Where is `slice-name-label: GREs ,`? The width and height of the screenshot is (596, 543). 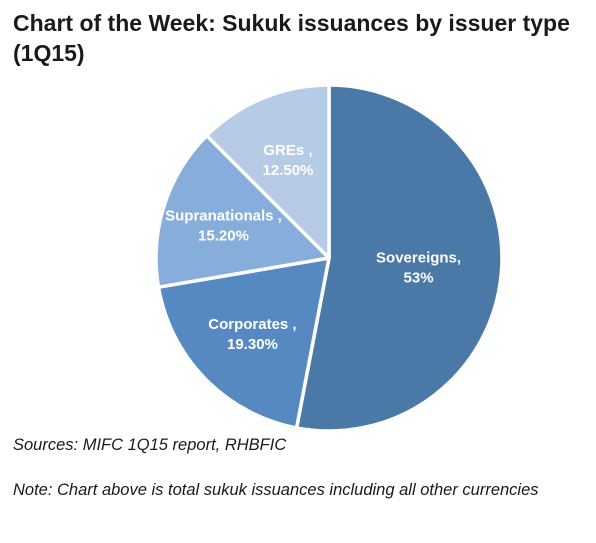 slice-name-label: GREs , is located at coordinates (287, 150).